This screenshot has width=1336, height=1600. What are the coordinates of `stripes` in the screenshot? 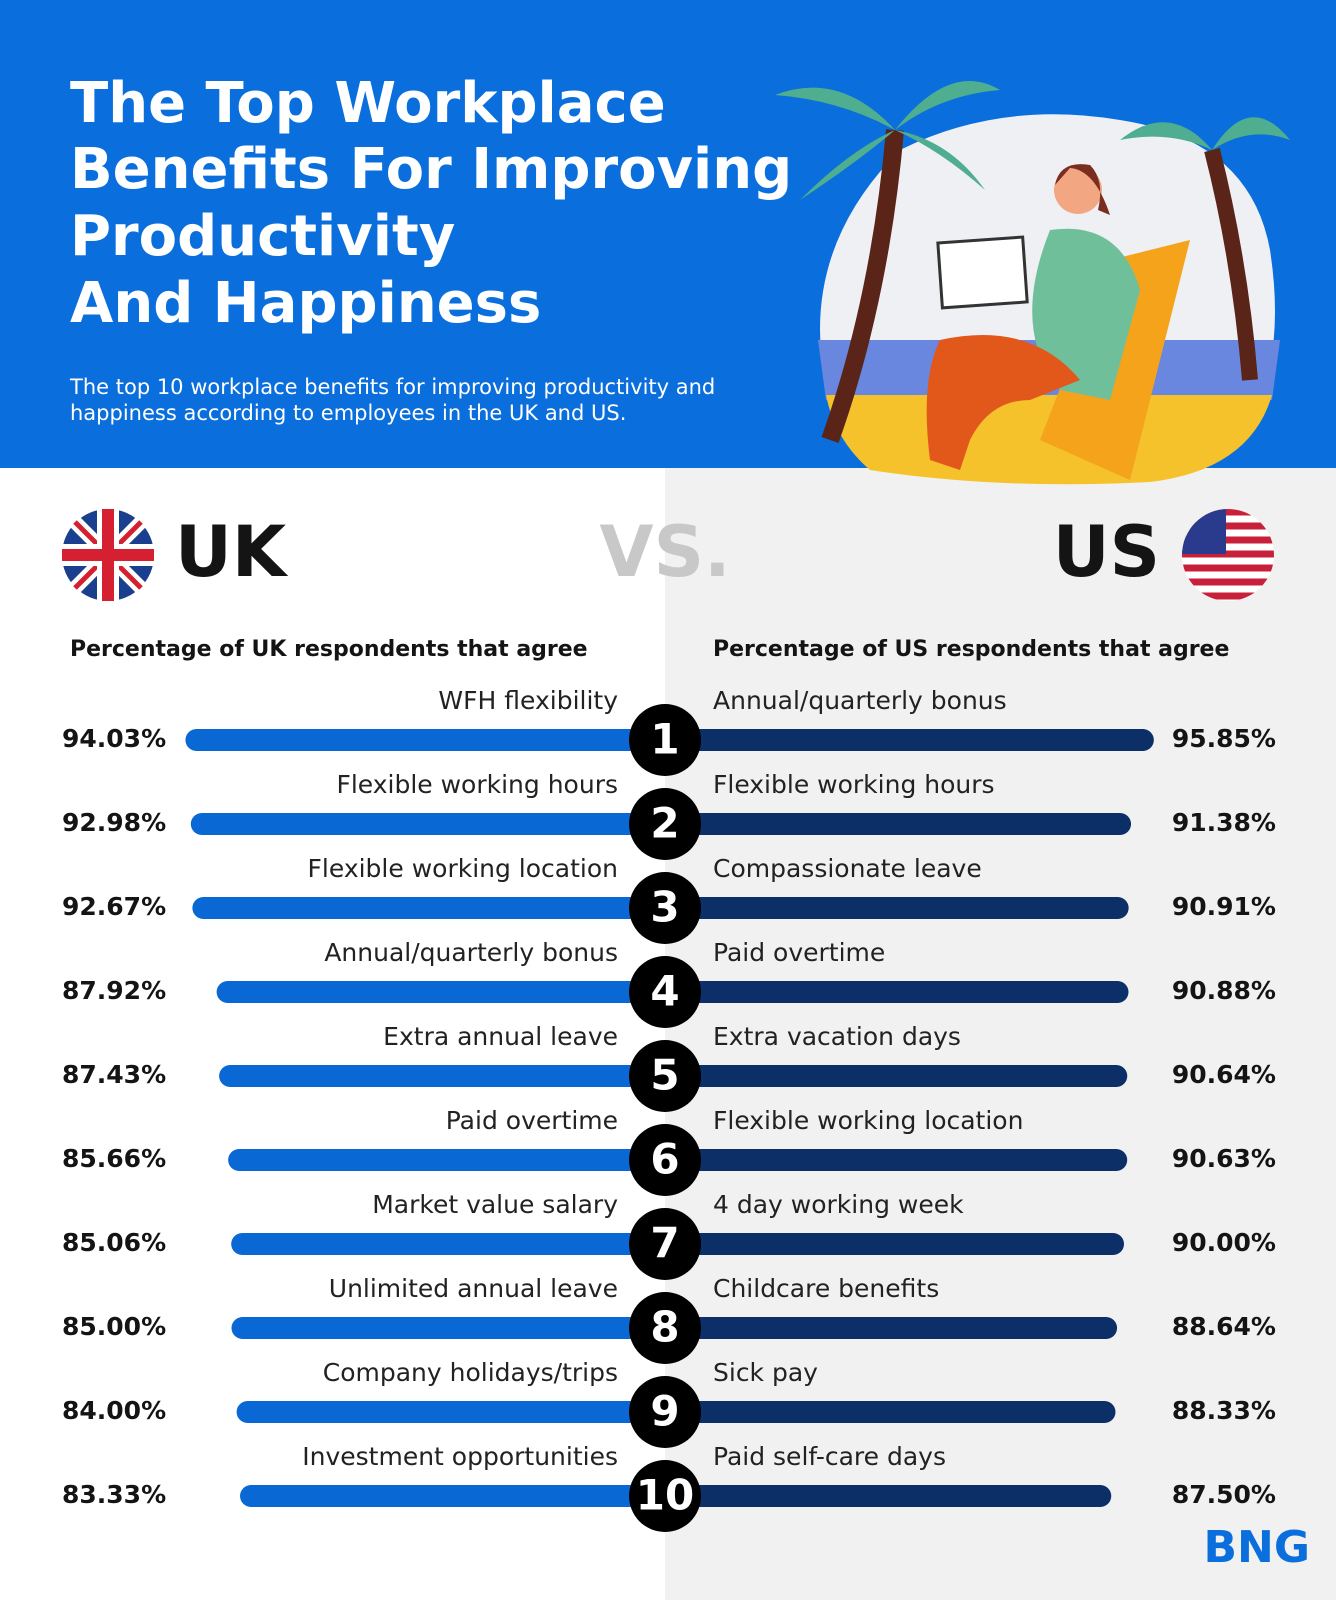 It's located at (1228, 554).